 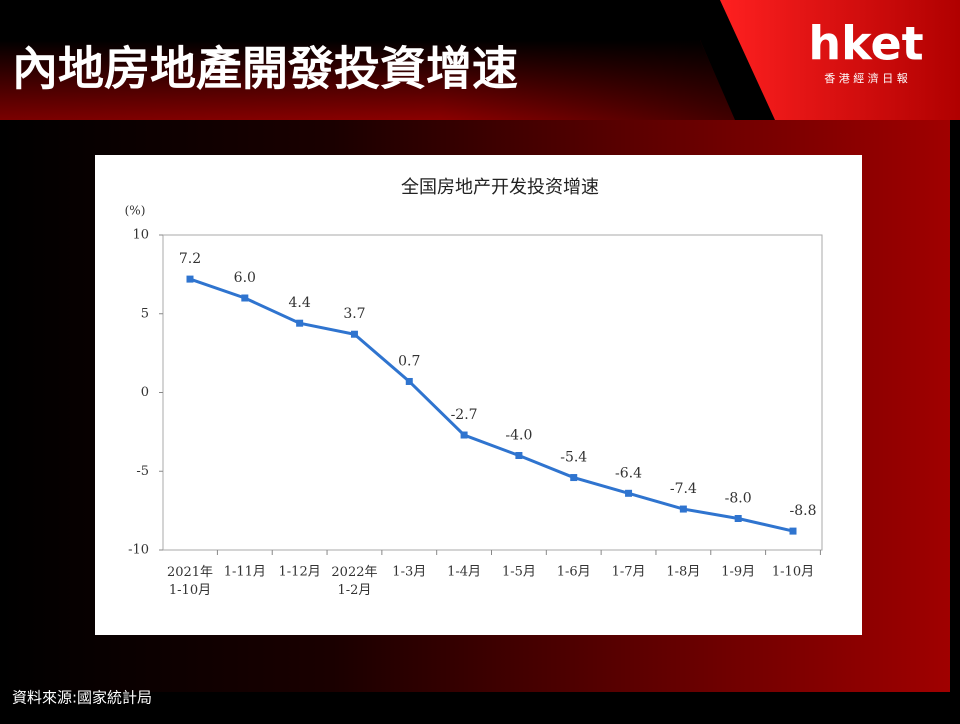 I want to click on header-shade, so click(x=367, y=80).